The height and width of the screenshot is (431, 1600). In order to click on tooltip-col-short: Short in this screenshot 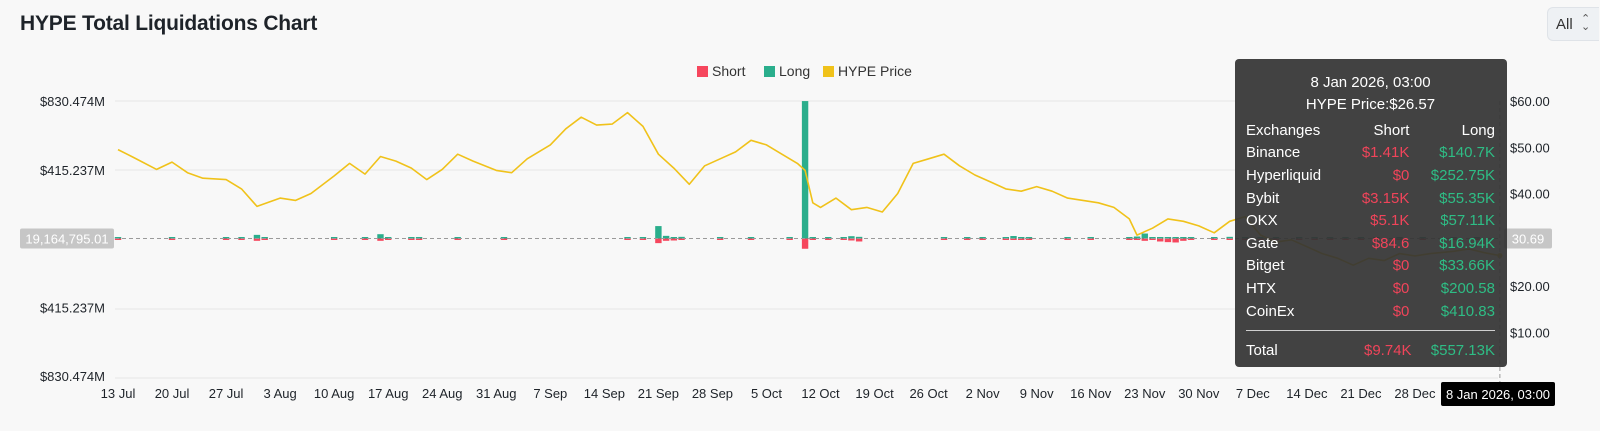, I will do `click(1391, 130)`.